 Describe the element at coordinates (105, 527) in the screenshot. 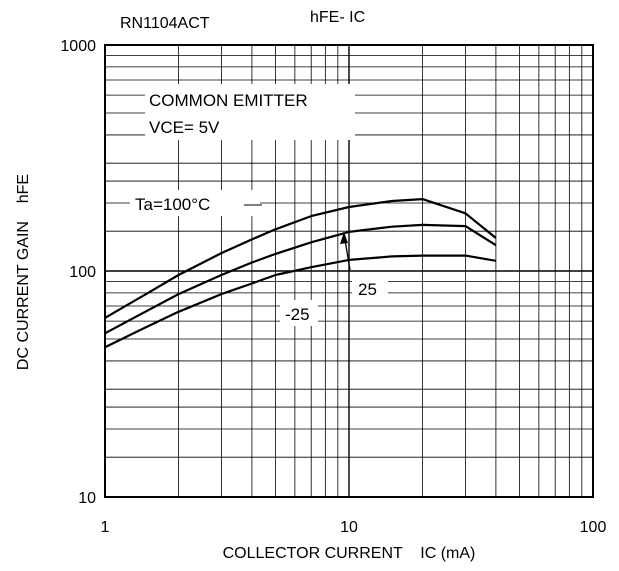

I see `x-tick-label: 1` at that location.